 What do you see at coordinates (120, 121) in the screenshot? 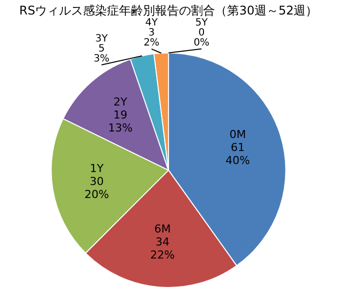
I see `data-label: 19 13%` at bounding box center [120, 121].